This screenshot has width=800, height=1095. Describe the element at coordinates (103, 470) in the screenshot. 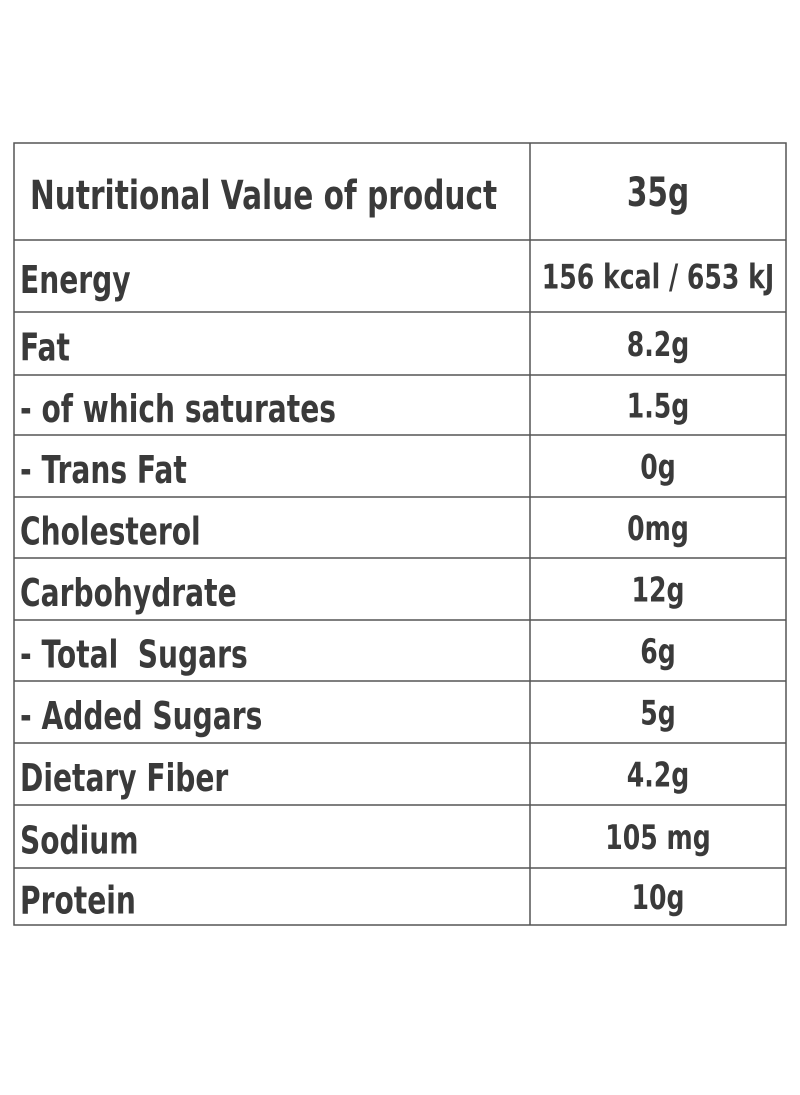

I see `row-label: - Trans Fat` at that location.